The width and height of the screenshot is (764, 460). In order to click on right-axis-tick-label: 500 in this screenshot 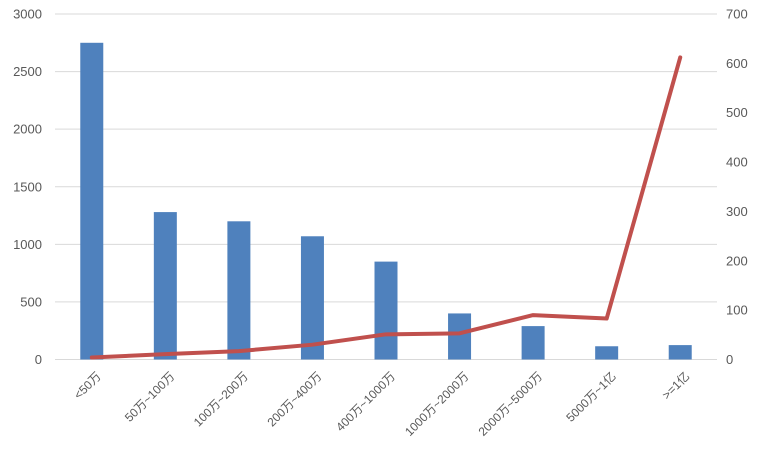, I will do `click(737, 112)`.